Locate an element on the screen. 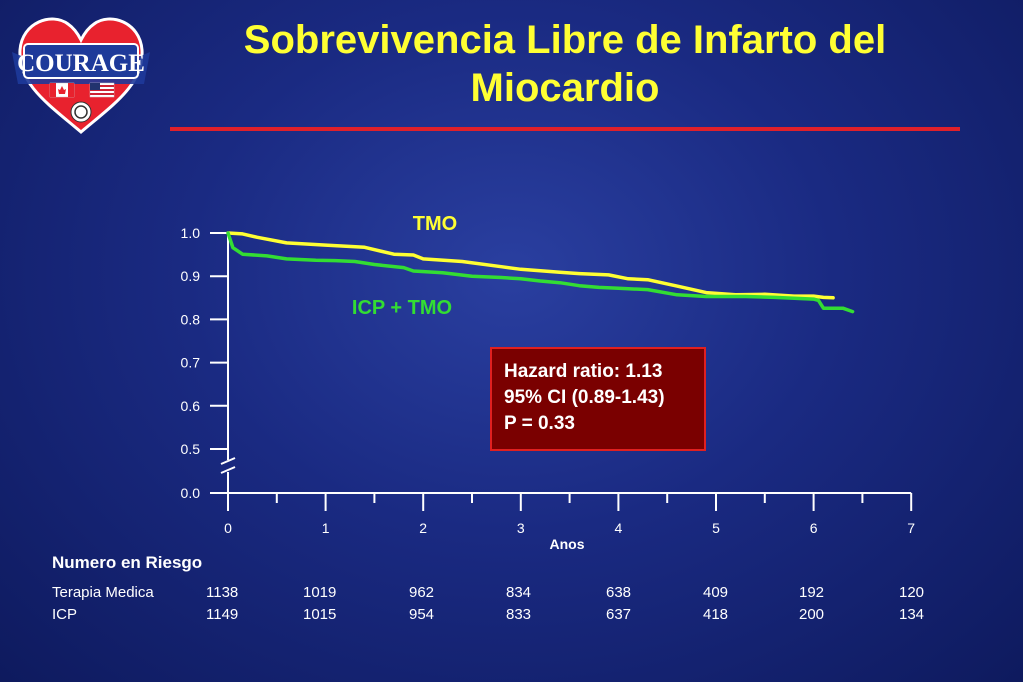 Image resolution: width=1023 pixels, height=682 pixels. risk-cell: 1015 is located at coordinates (320, 614).